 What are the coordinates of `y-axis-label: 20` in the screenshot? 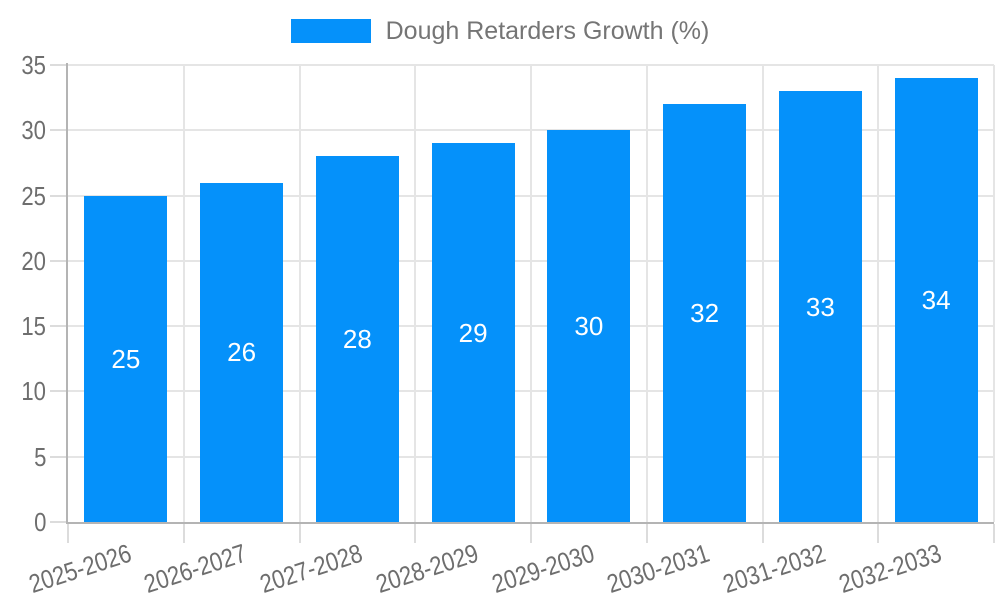 It's located at (33, 260).